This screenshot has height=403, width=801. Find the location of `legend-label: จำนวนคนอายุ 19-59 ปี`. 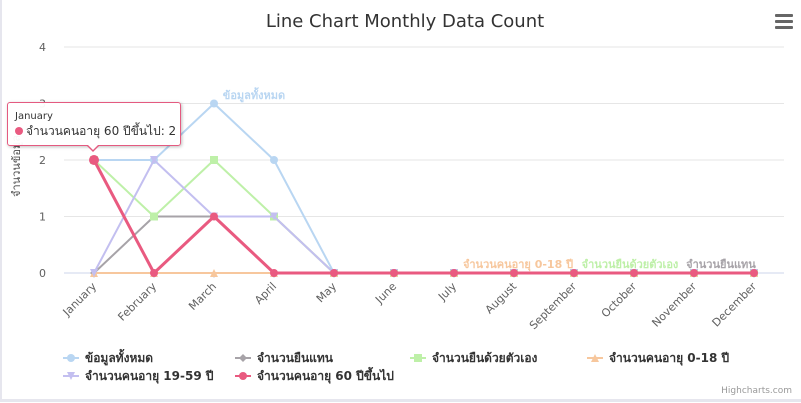

legend-label: จำนวนคนอายุ 19-59 ปี is located at coordinates (149, 376).